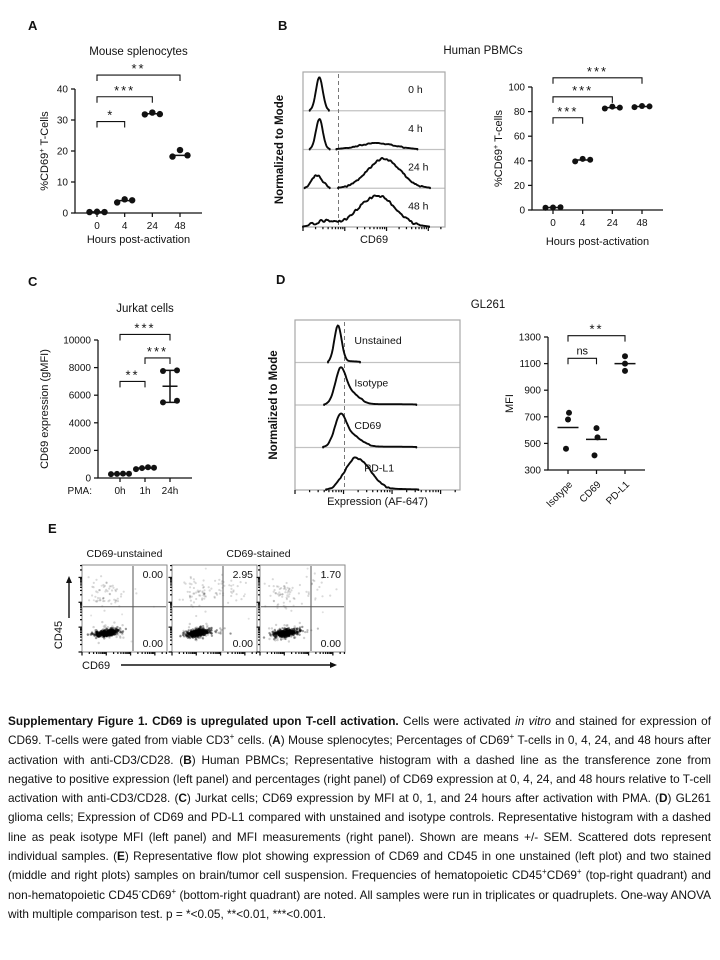 This screenshot has width=720, height=960. I want to click on svg-text: CD45, so click(59, 635).